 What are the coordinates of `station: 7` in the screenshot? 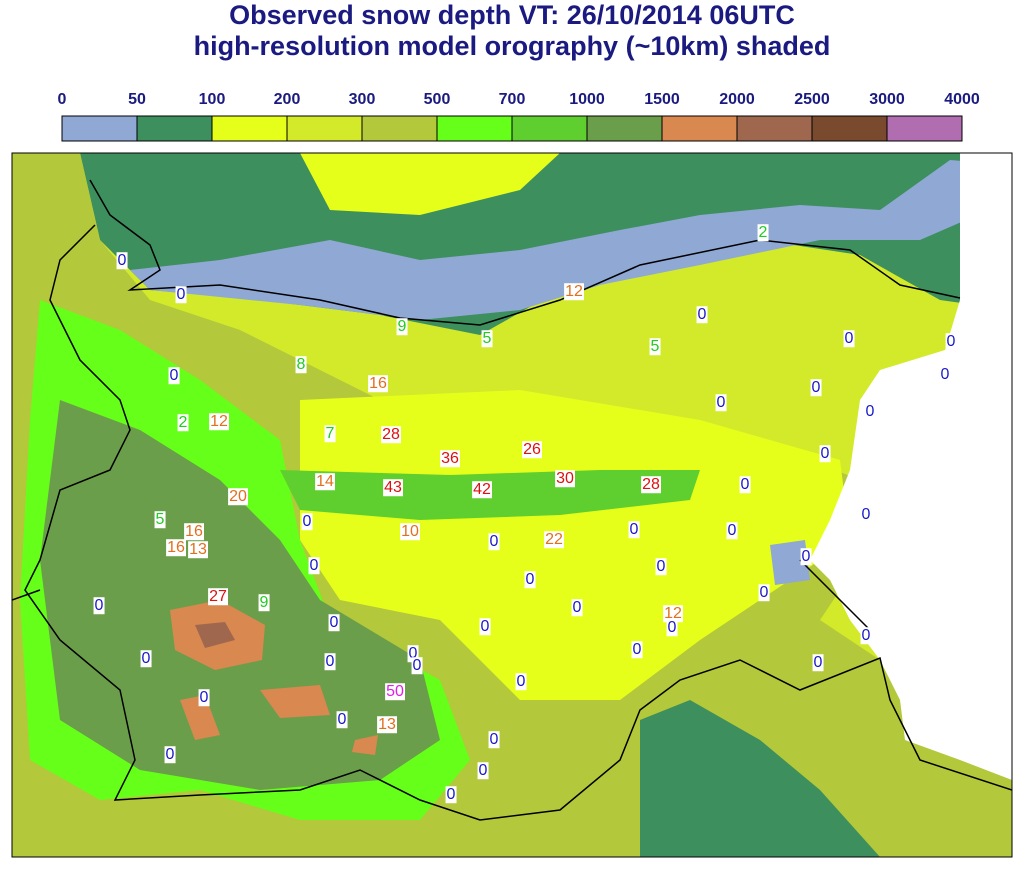 It's located at (330, 434).